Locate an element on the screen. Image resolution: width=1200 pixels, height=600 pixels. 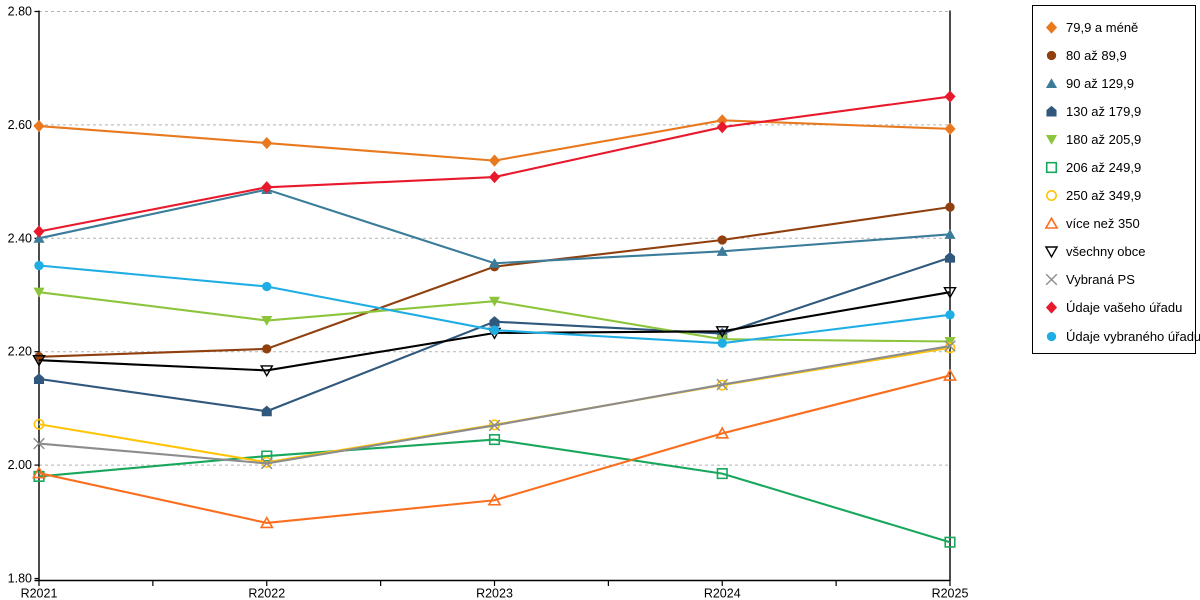
x-axis-label: R2022 is located at coordinates (266, 593).